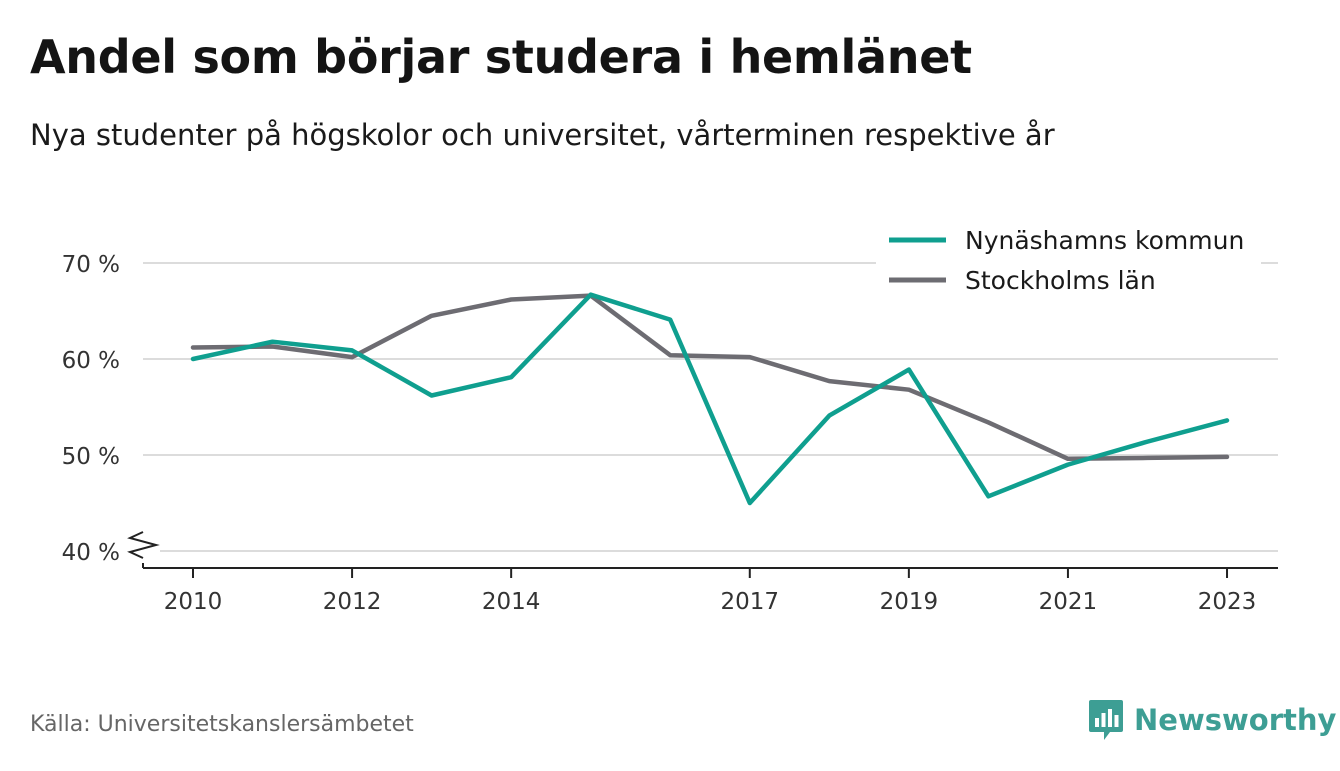 Image resolution: width=1340 pixels, height=771 pixels. I want to click on y-tick-label: 60 %, so click(91, 361).